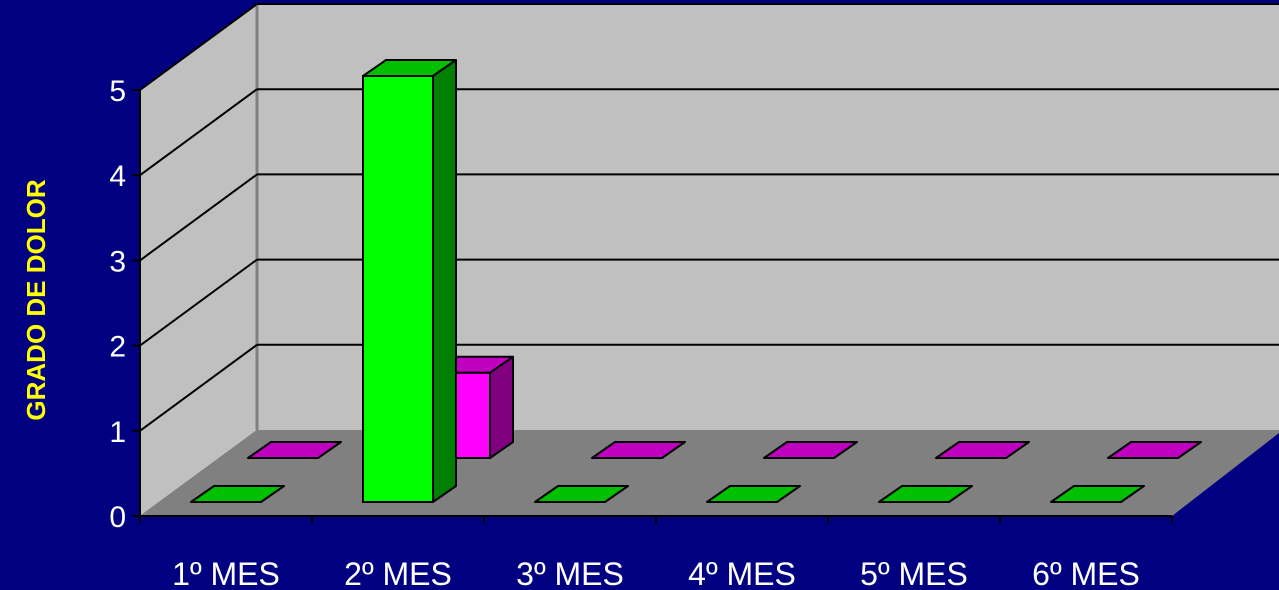 Image resolution: width=1279 pixels, height=590 pixels. What do you see at coordinates (36, 299) in the screenshot?
I see `y-axis-title: GRADO DE DOLOR` at bounding box center [36, 299].